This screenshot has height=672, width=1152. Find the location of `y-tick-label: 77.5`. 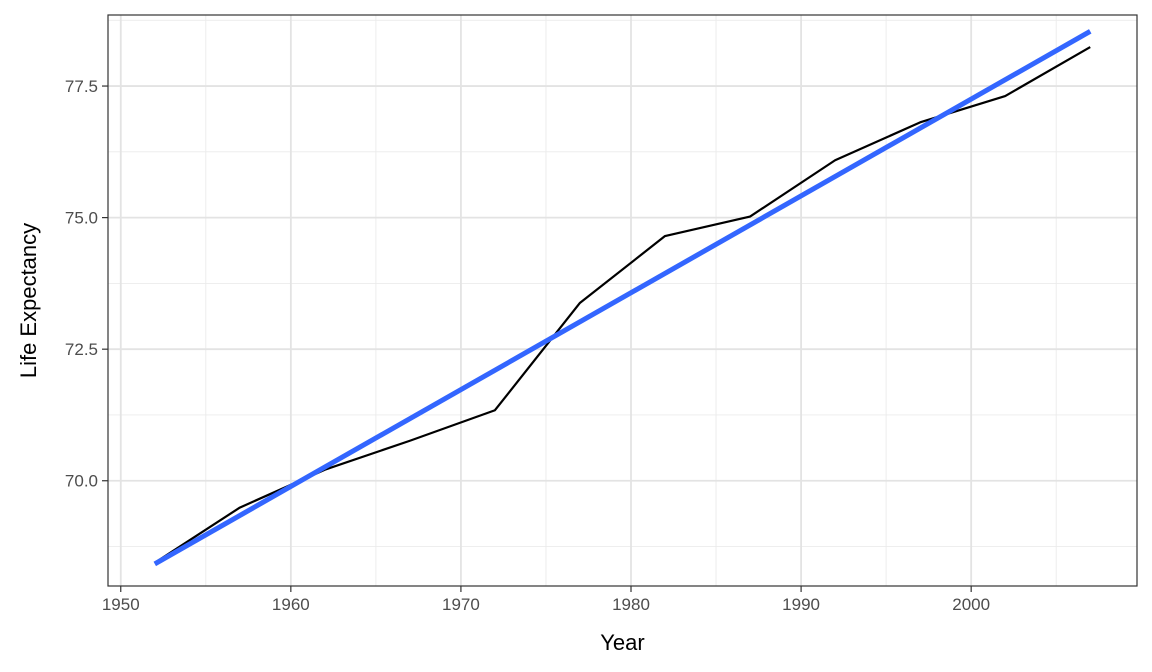

y-tick-label: 77.5 is located at coordinates (81, 86).